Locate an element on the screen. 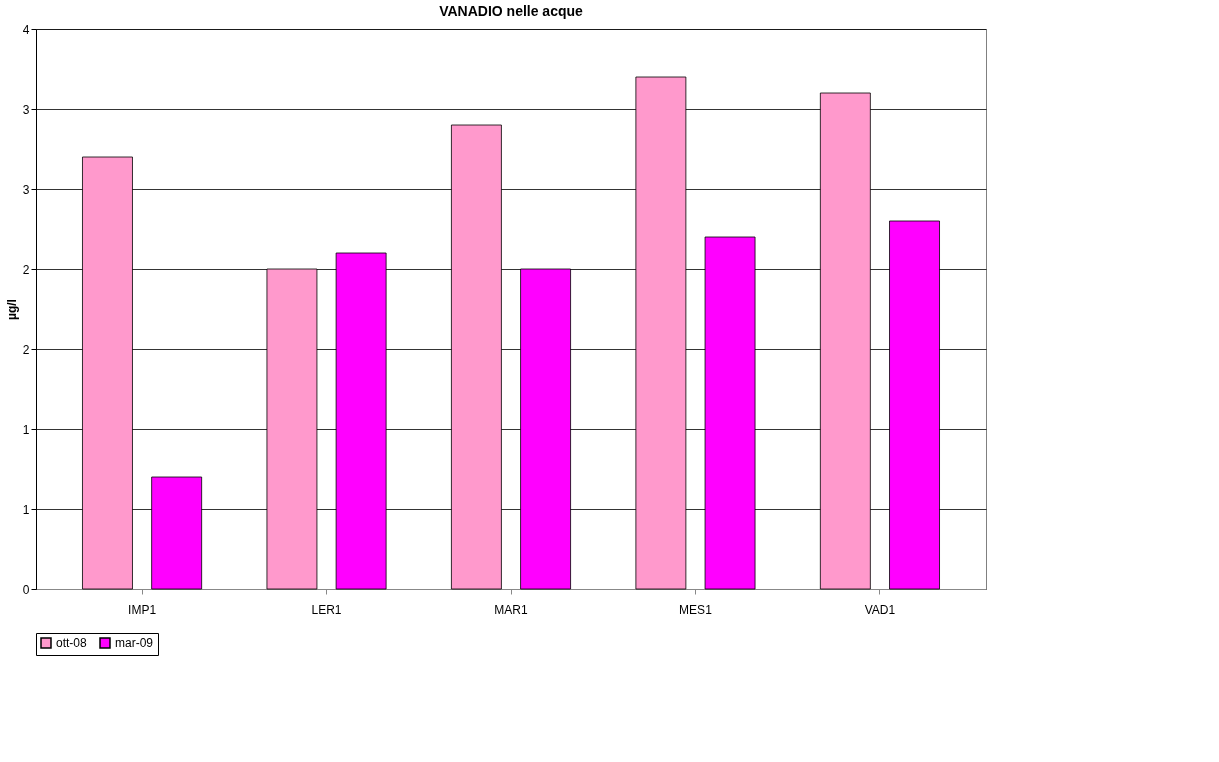 The width and height of the screenshot is (1219, 762). x-tick-label: MAR1 is located at coordinates (511, 609).